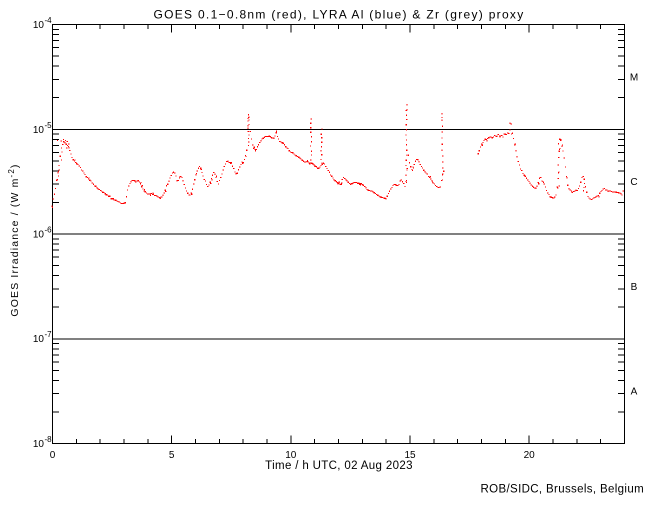  Describe the element at coordinates (634, 392) in the screenshot. I see `svg-text: A` at that location.